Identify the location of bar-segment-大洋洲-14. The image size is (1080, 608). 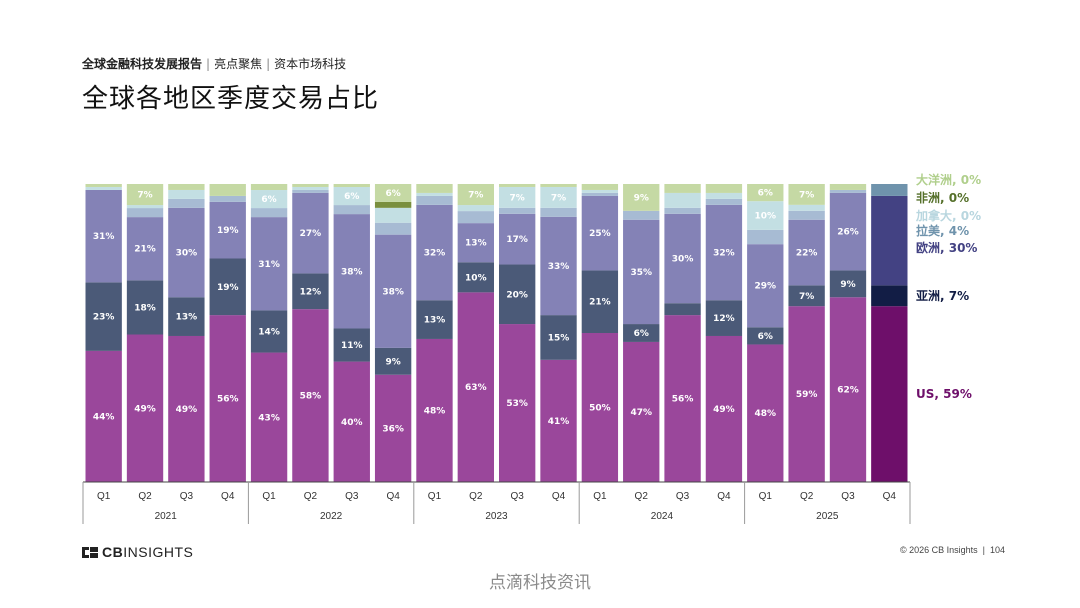
(682, 188).